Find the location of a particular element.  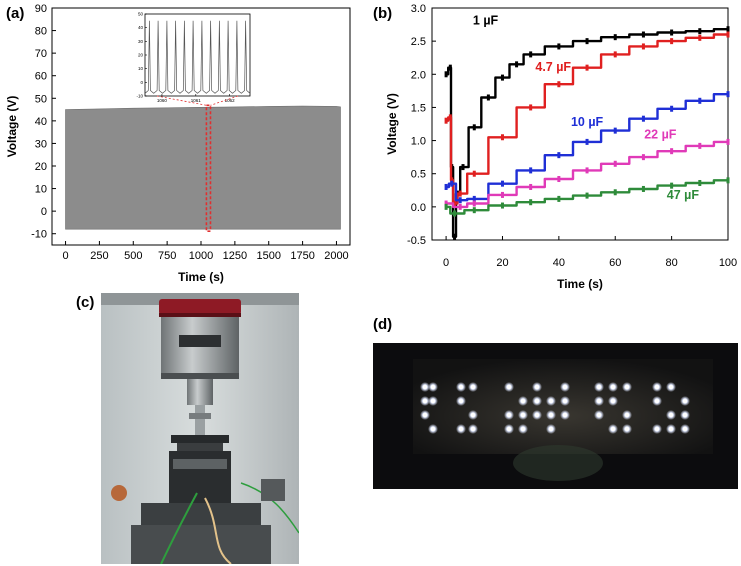

y-tick-label-a-6: 50 is located at coordinates (41, 99).